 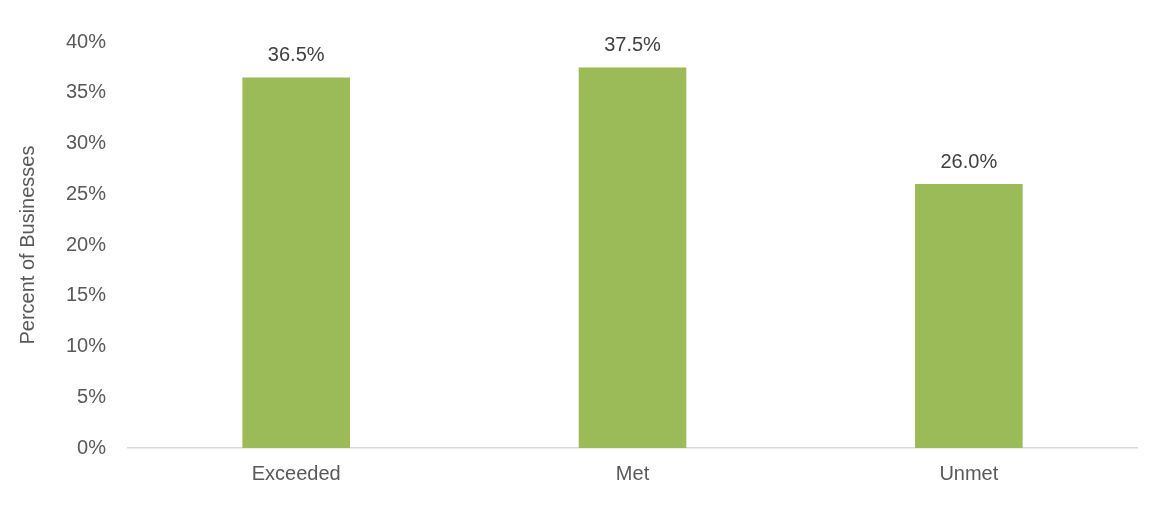 What do you see at coordinates (86, 243) in the screenshot?
I see `y-tick-label: 20%` at bounding box center [86, 243].